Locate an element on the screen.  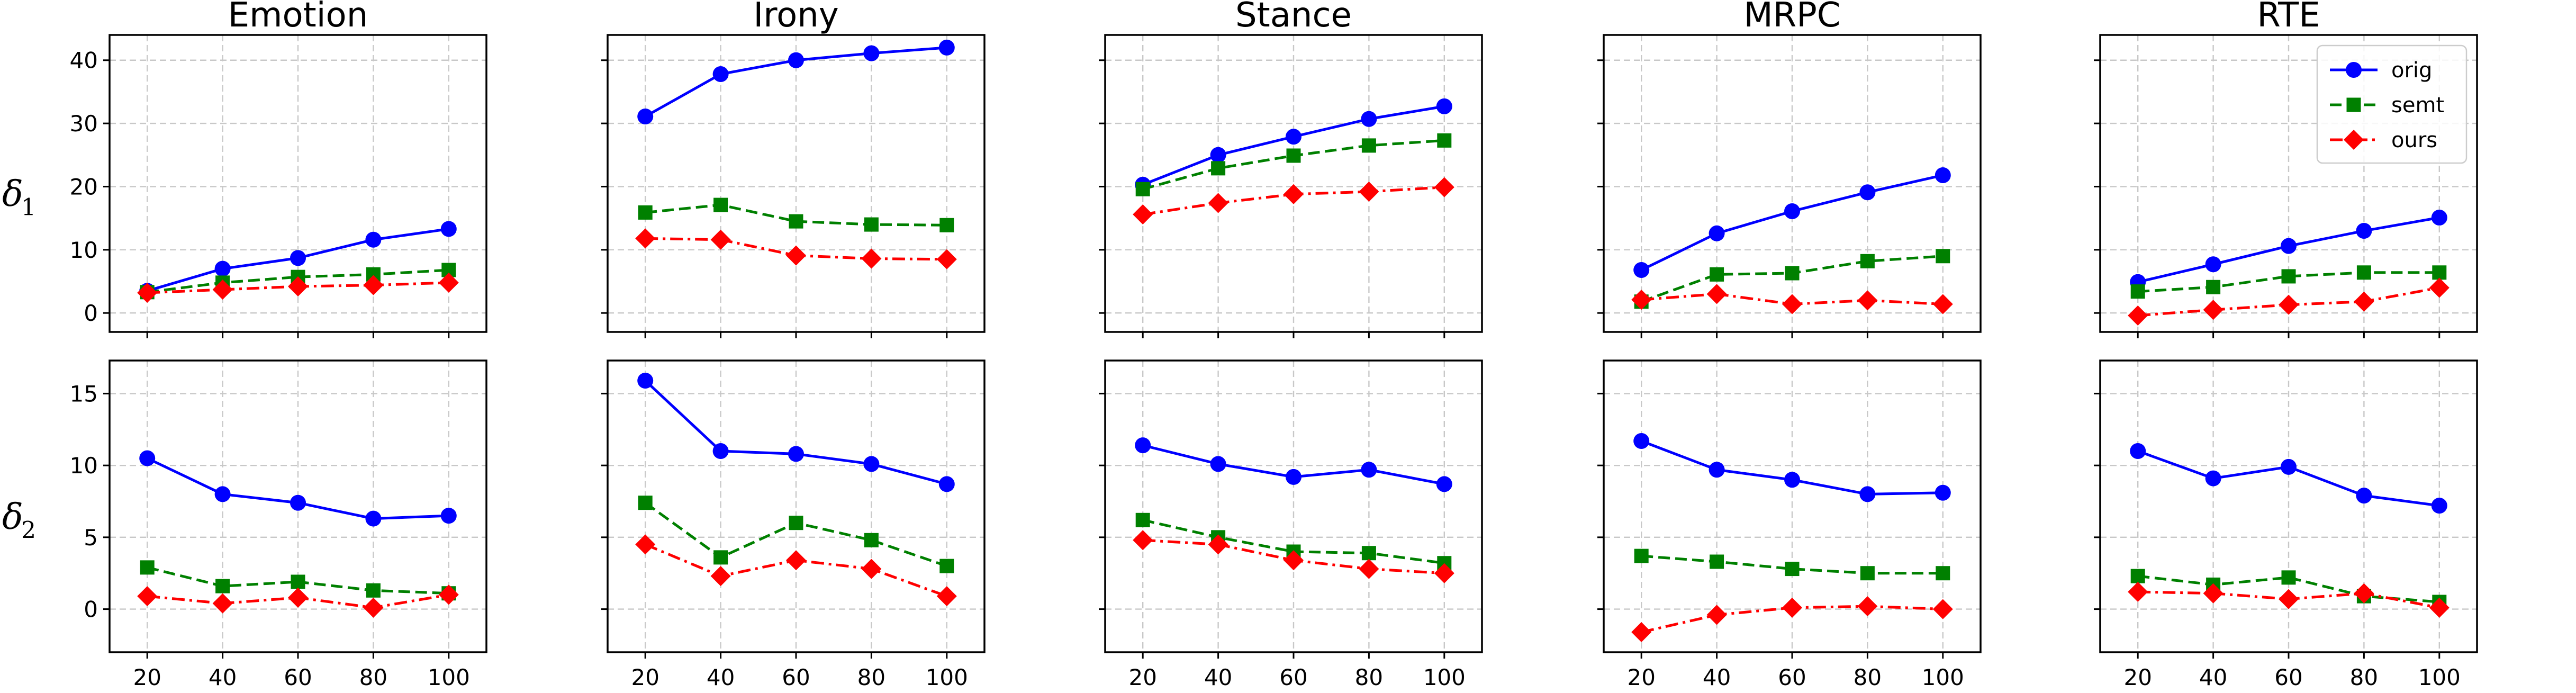
panel-6: 20 40 60 80 100 is located at coordinates (793, 524).